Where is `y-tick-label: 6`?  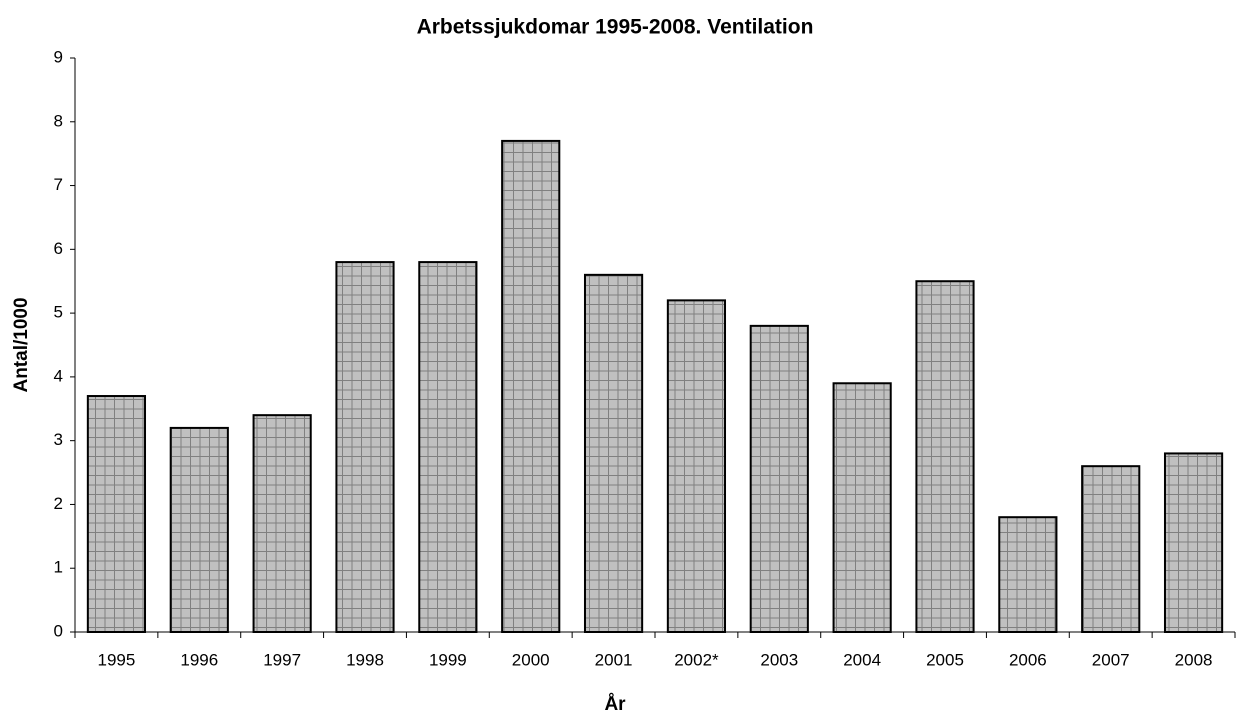
y-tick-label: 6 is located at coordinates (58, 248).